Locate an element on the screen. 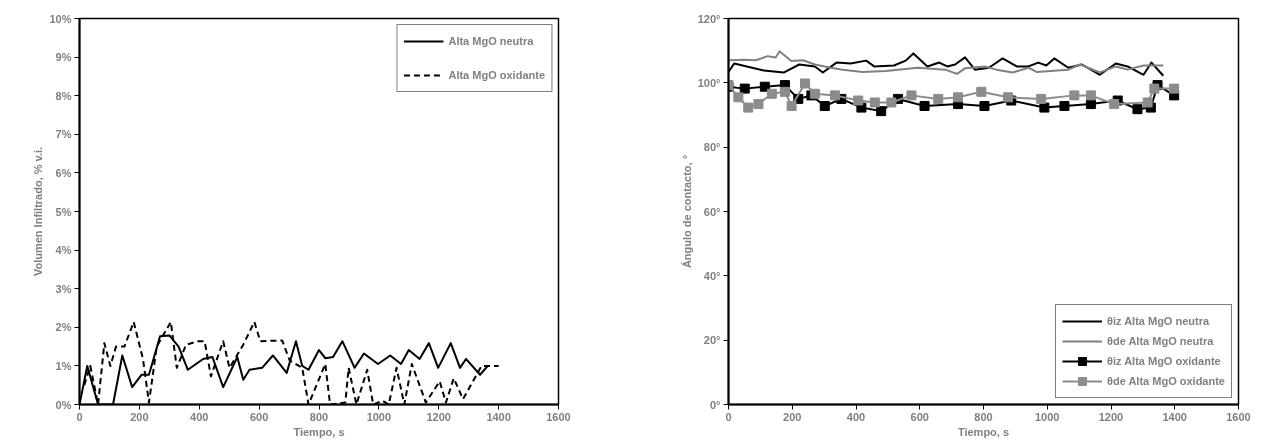  y-tick-label: 120° is located at coordinates (709, 18).